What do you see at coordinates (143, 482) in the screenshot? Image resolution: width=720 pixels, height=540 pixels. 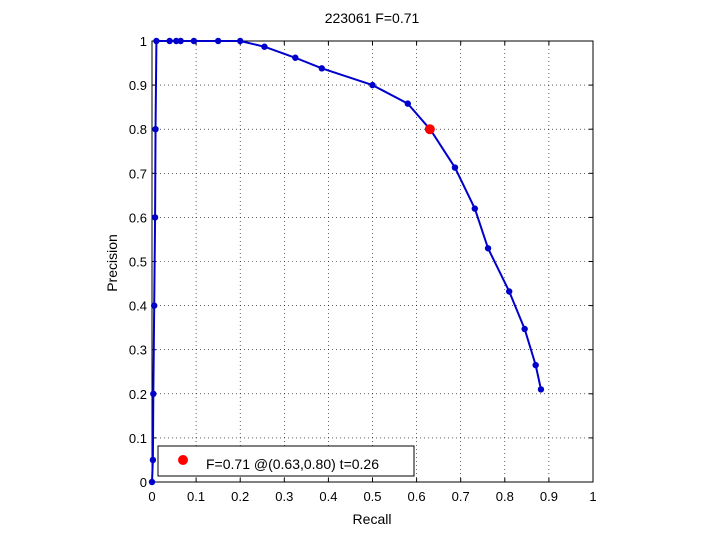 I see `y-tick-label: 0` at bounding box center [143, 482].